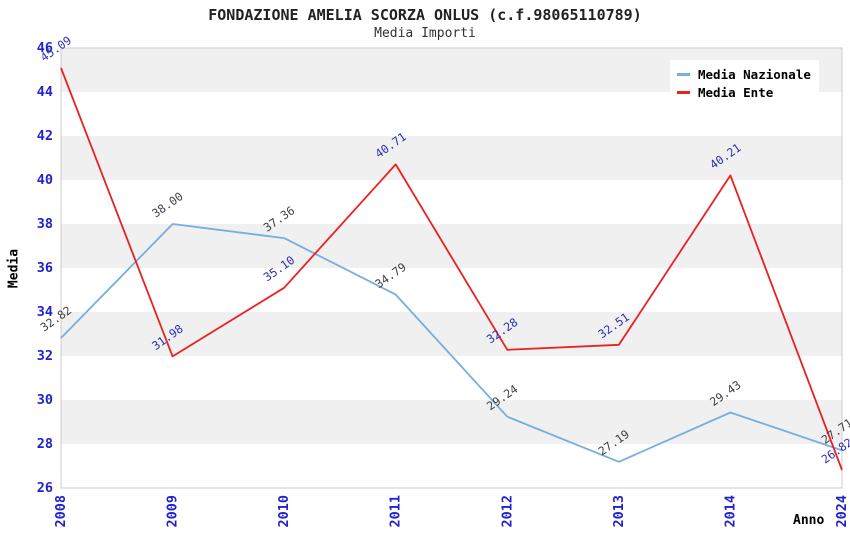 The image size is (850, 550). What do you see at coordinates (809, 520) in the screenshot?
I see `x-axis-title: Anno` at bounding box center [809, 520].